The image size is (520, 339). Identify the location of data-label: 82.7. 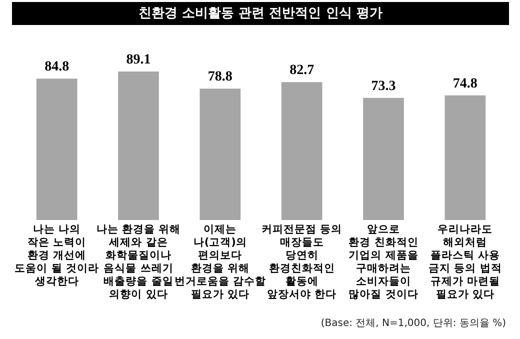
(302, 70).